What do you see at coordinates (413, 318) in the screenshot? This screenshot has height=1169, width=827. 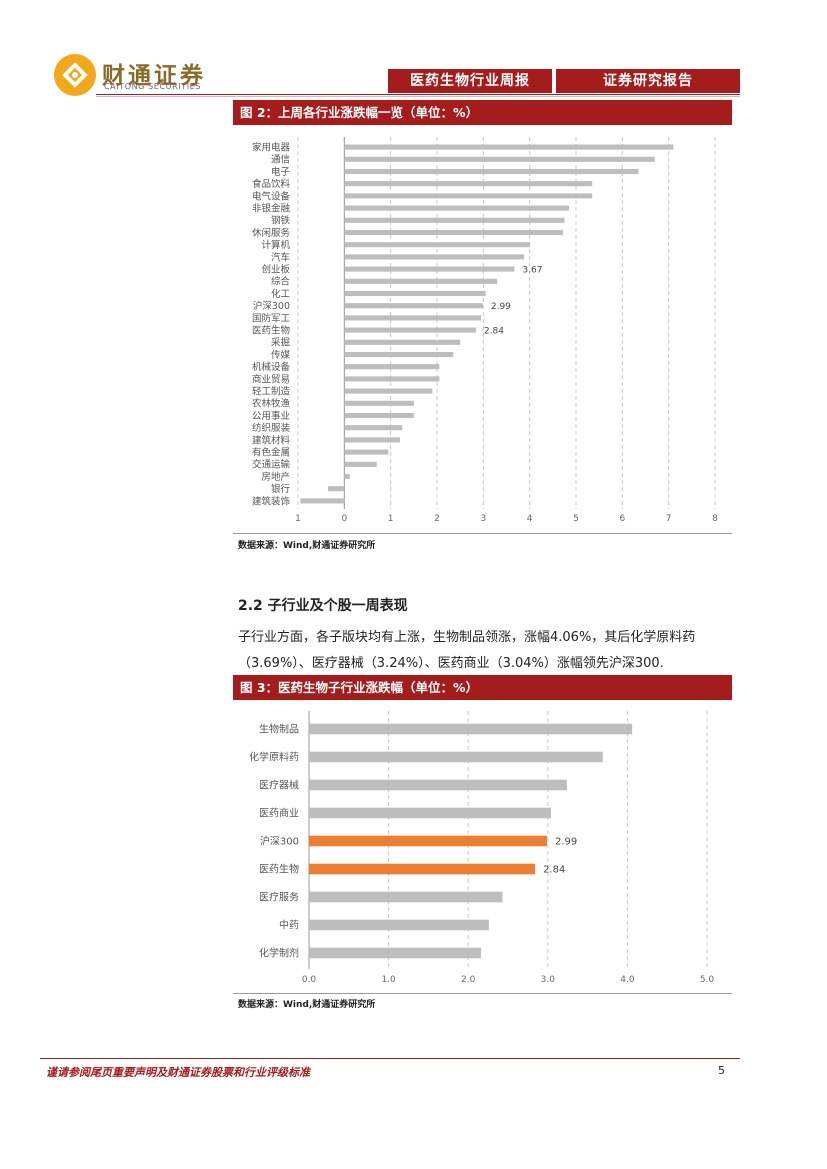 I see `bar-e59bbde998b2e5869be5b7a5` at bounding box center [413, 318].